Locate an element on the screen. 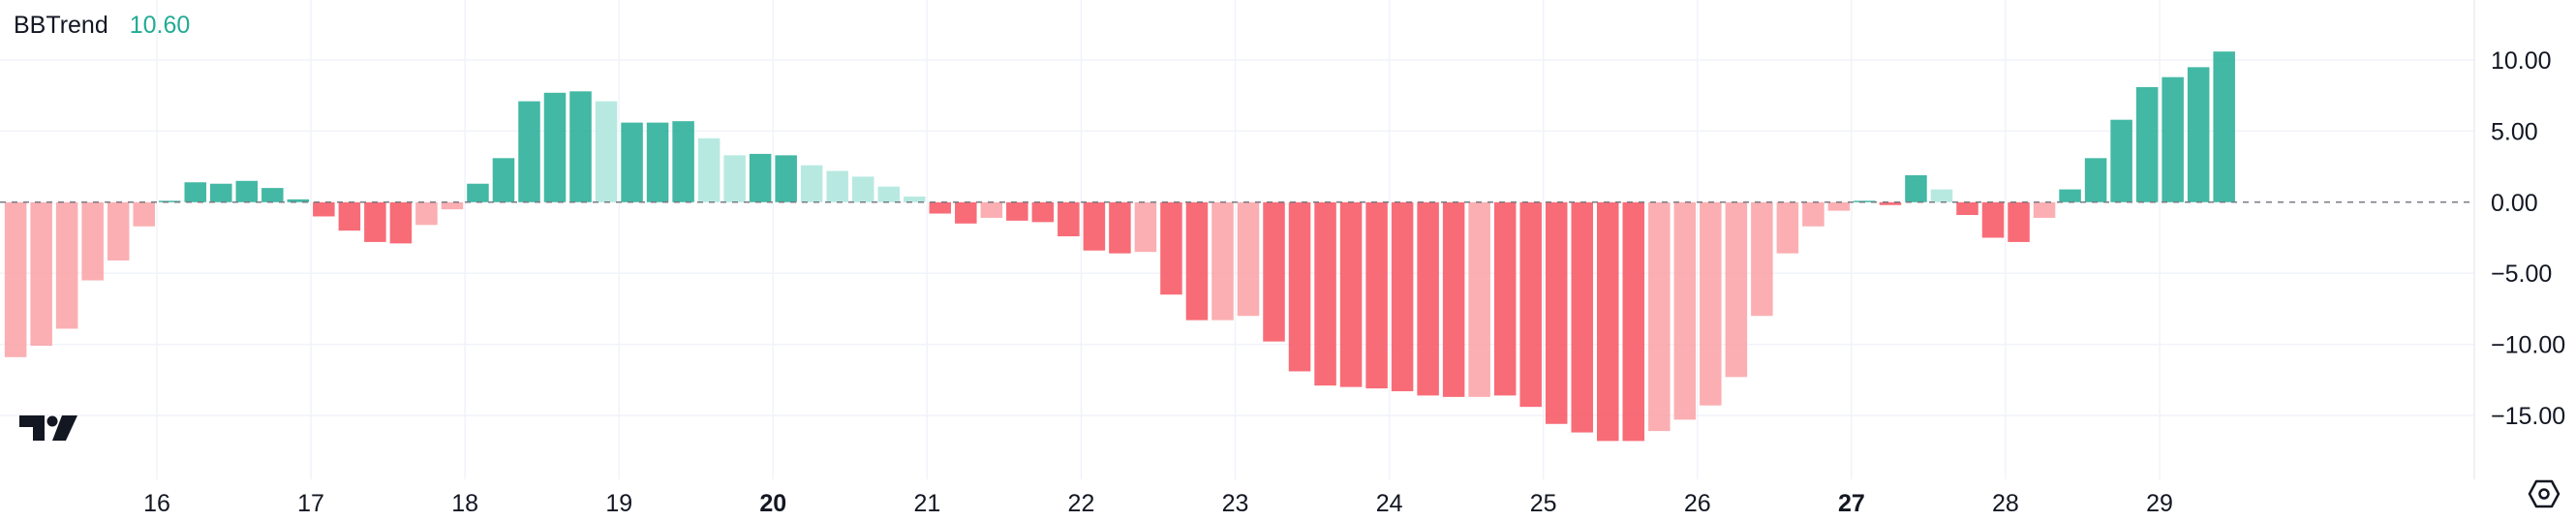  hexagon-settings-icon is located at coordinates (2544, 496).